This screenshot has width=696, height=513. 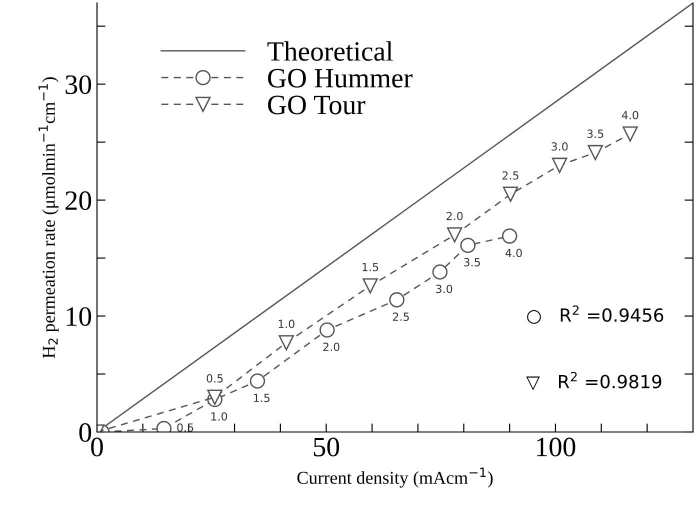 I want to click on legend-label: GO Hummer, so click(x=340, y=78).